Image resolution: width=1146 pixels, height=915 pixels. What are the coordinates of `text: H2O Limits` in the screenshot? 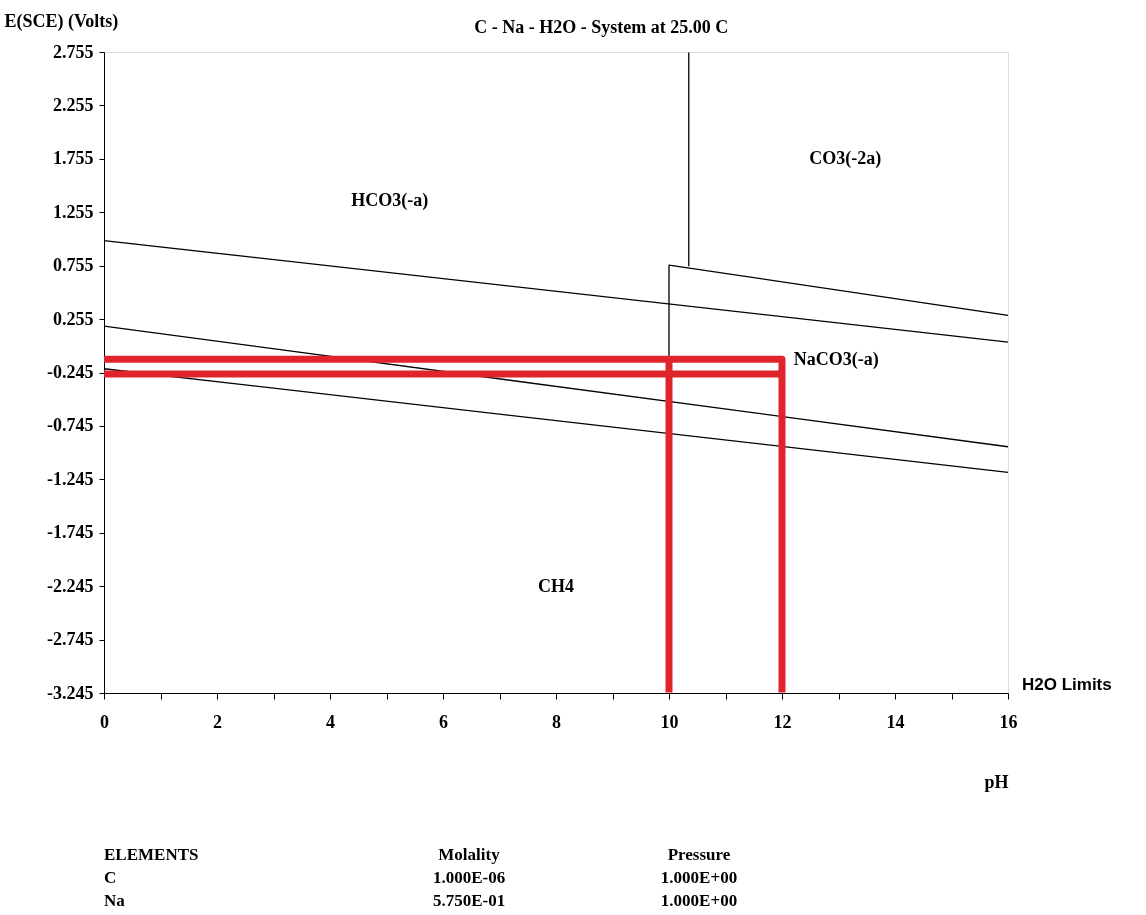 It's located at (1067, 684).